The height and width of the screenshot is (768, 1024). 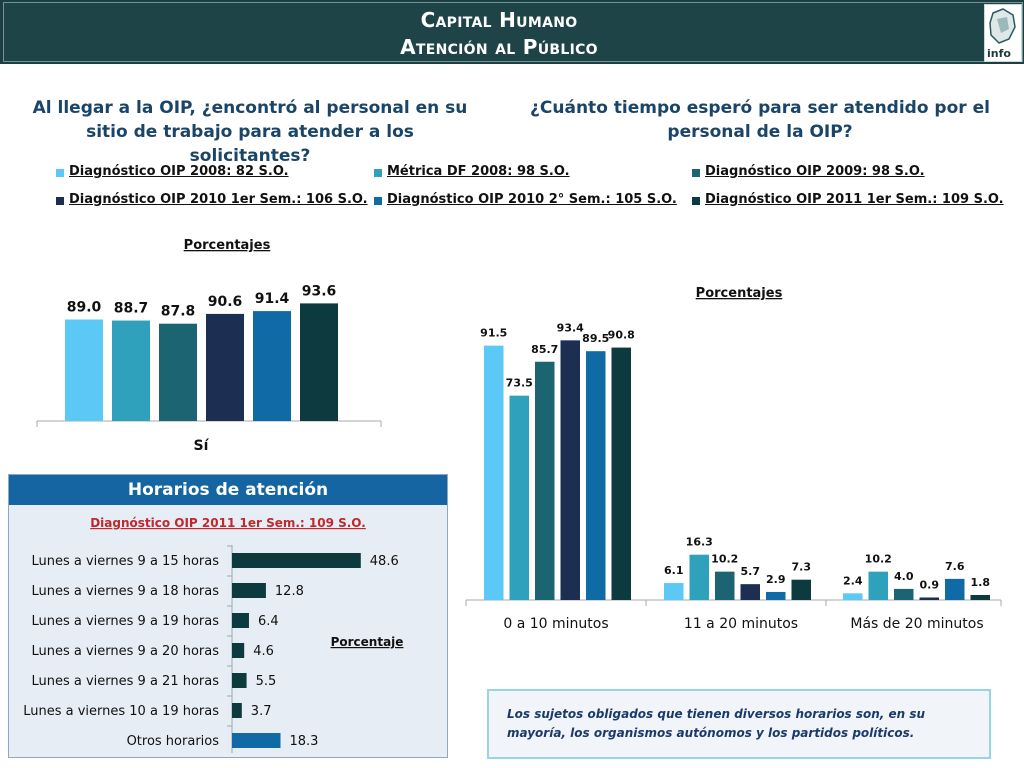 I want to click on chart2-value-label-0-2: 85.7, so click(x=544, y=349).